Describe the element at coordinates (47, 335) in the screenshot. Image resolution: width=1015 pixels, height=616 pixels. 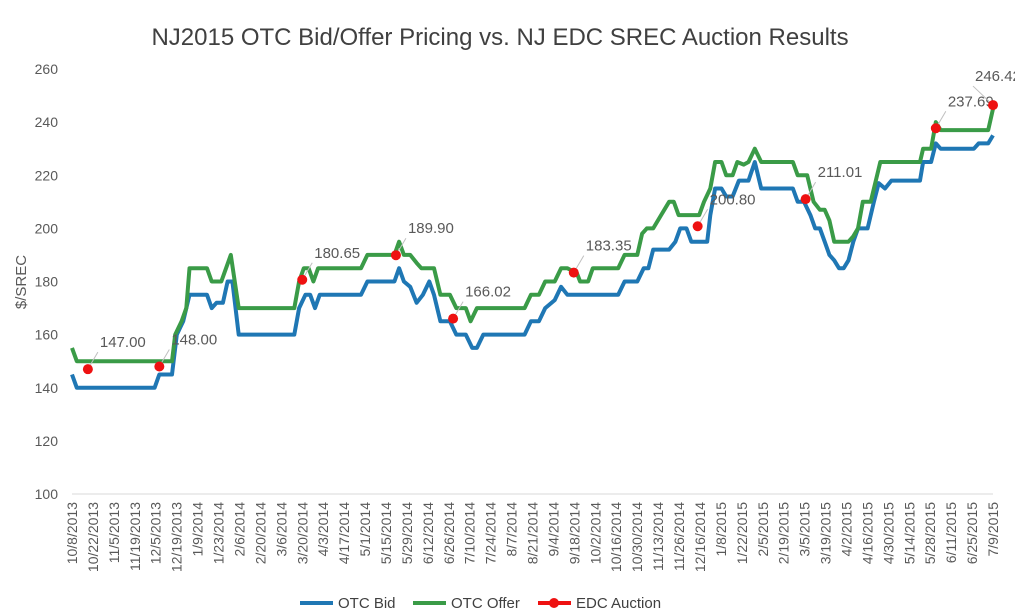
I see `y-tick-label: 160` at that location.